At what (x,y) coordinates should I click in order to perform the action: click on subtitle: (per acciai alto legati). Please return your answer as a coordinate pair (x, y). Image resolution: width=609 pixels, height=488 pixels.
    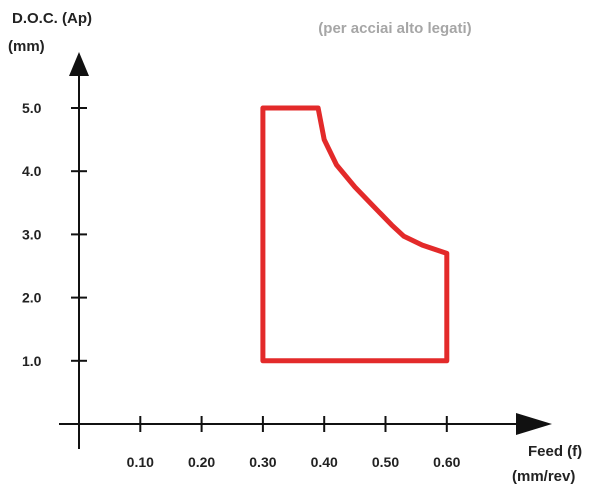
    Looking at the image, I should click on (394, 28).